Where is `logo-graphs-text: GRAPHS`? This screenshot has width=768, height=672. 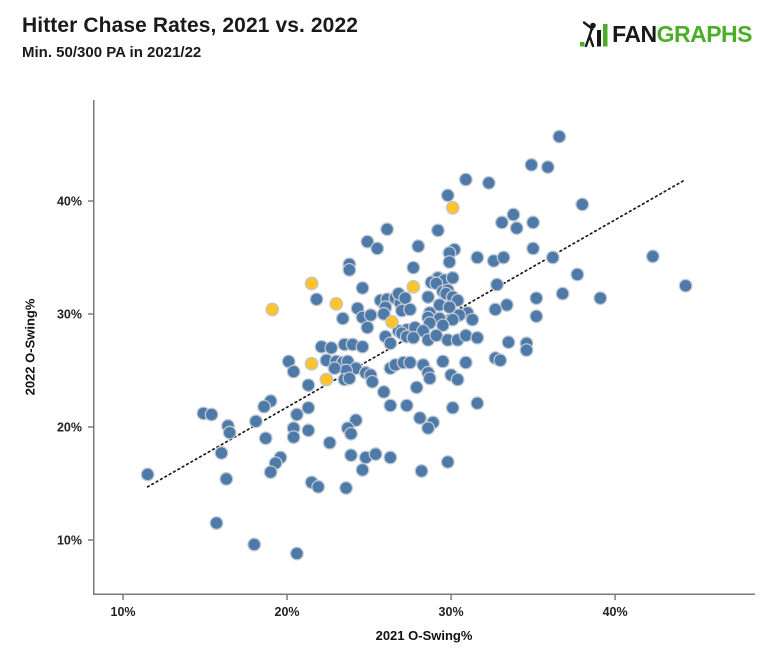 logo-graphs-text: GRAPHS is located at coordinates (704, 33).